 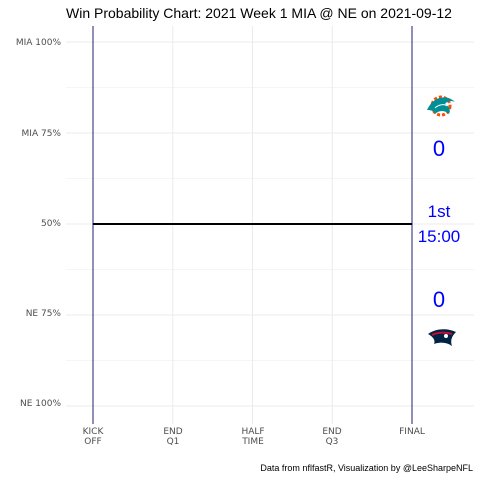 What do you see at coordinates (442, 337) in the screenshot?
I see `patriot-logo-icon` at bounding box center [442, 337].